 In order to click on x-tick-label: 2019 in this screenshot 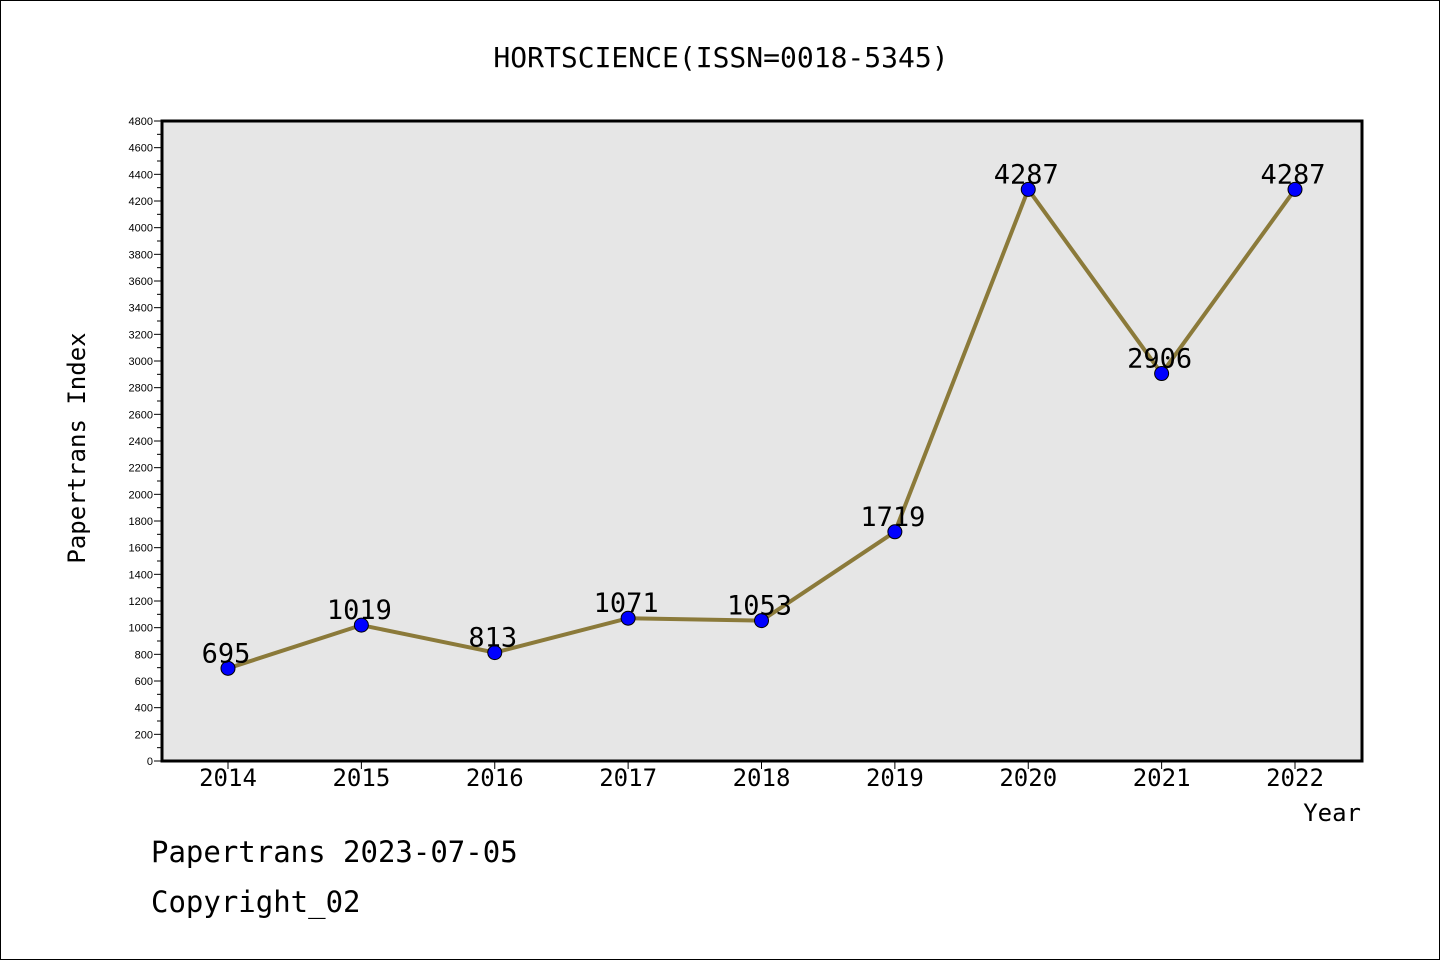, I will do `click(895, 778)`.